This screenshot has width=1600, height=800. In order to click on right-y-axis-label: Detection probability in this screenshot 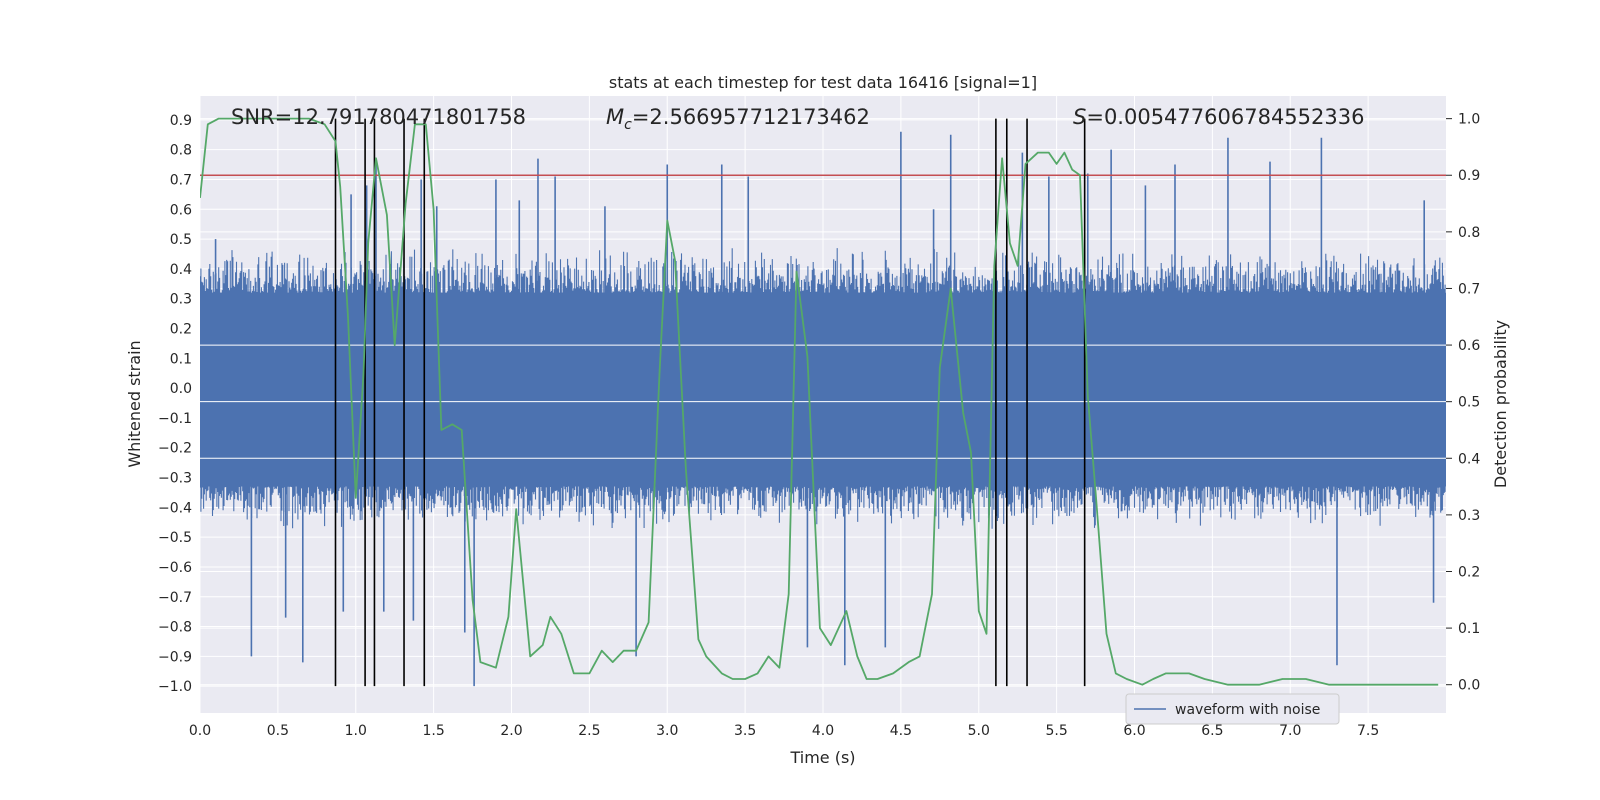, I will do `click(1500, 404)`.